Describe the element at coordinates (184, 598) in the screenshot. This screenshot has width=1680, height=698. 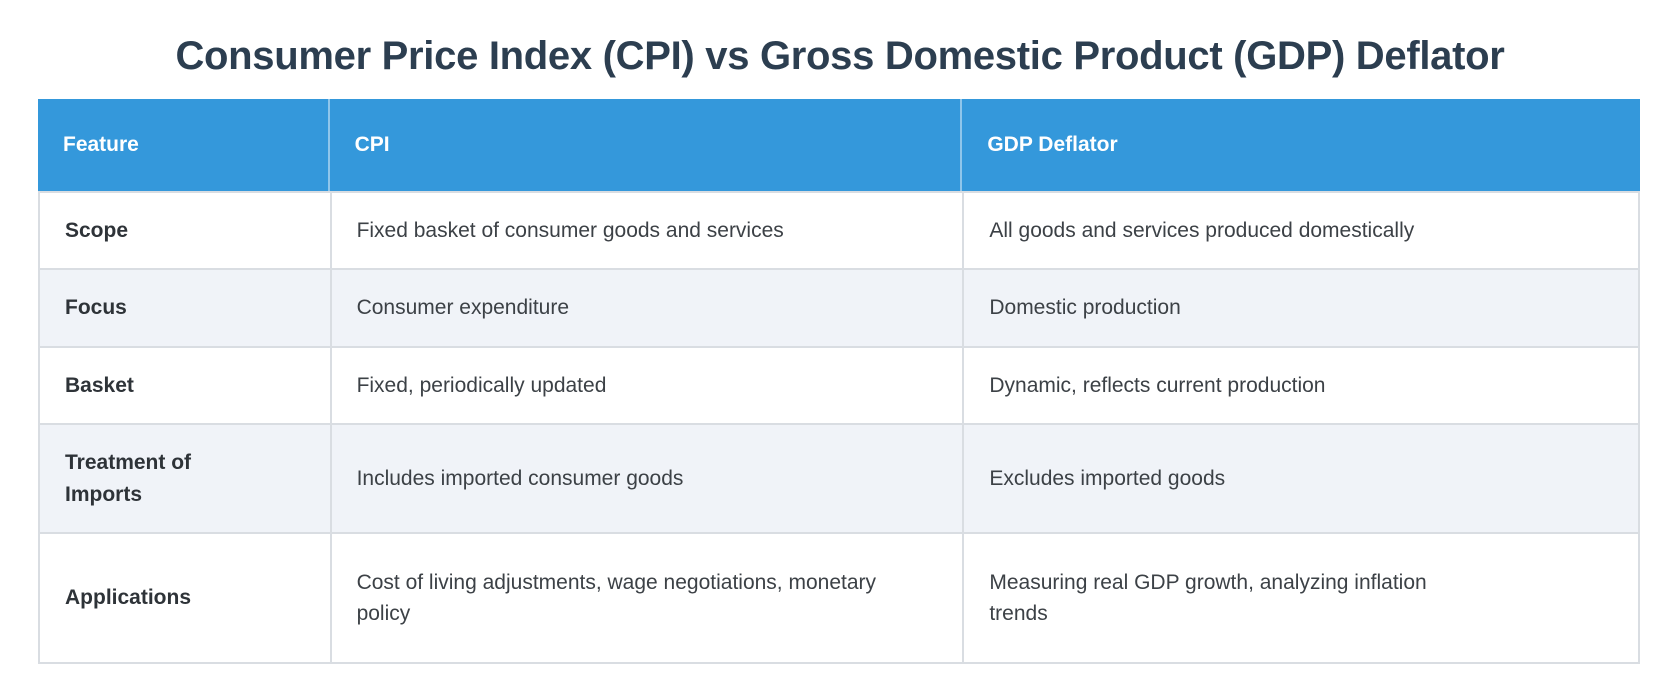
I see `feature-cell: Applications` at that location.